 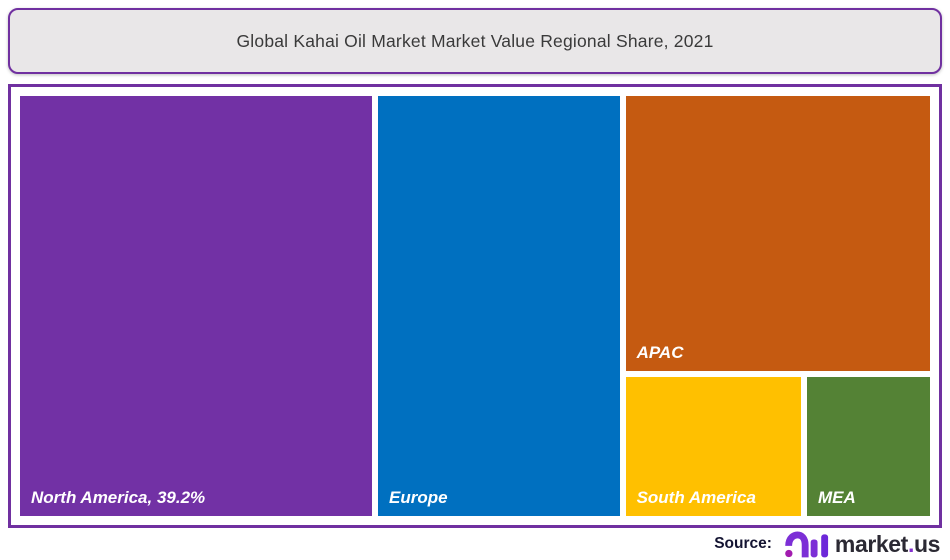 I want to click on tile-label-apac: APAC, so click(x=660, y=352).